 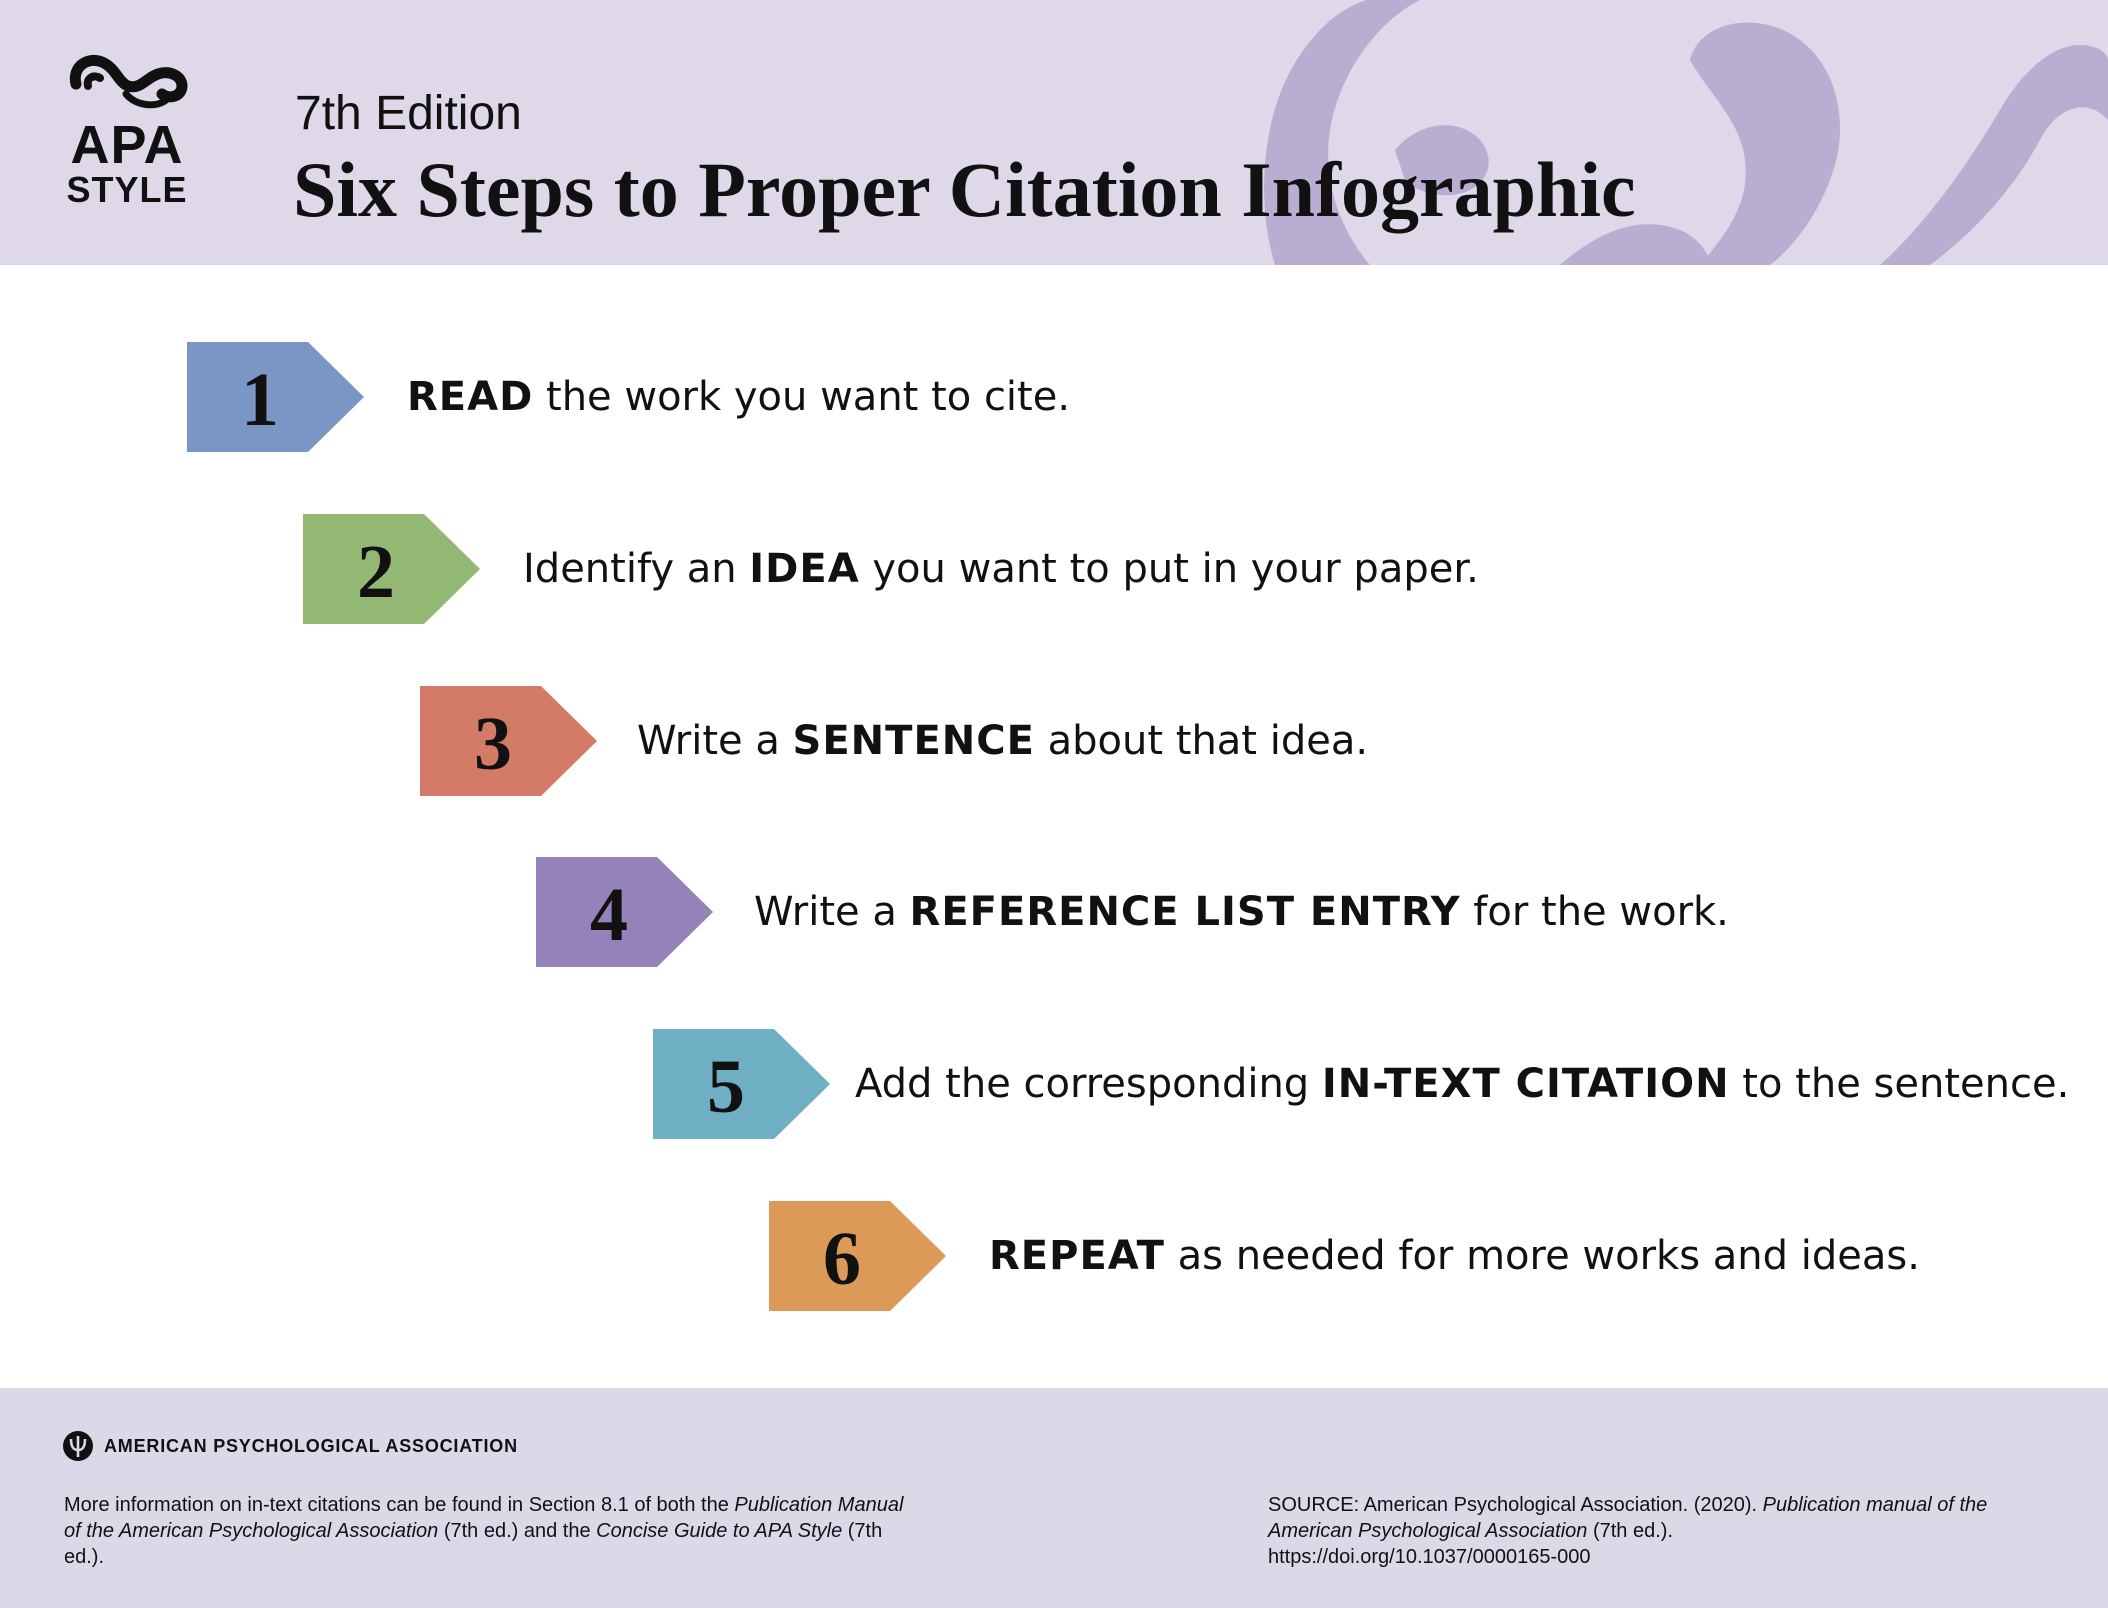 I want to click on step-keyword: READ, so click(x=470, y=397).